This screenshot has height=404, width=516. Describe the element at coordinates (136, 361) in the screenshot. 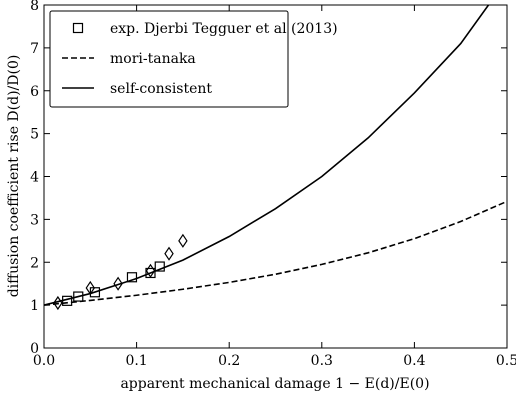

I see `x-tick-label: 0.1` at that location.